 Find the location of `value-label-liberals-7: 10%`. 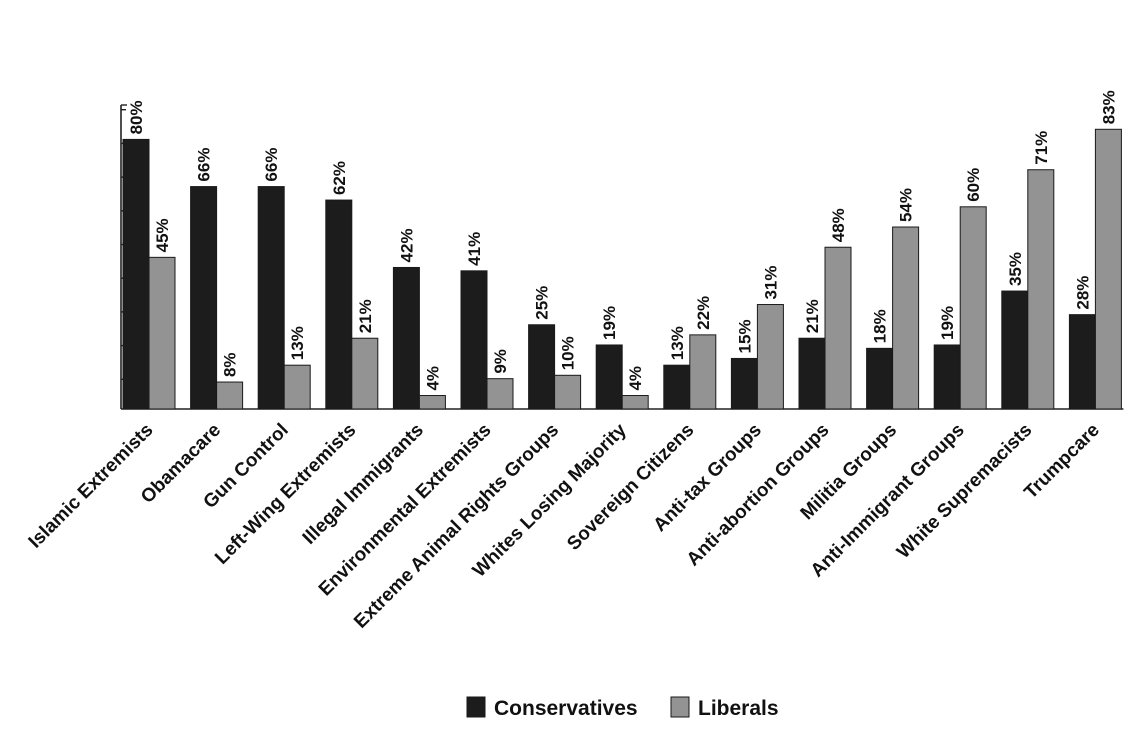

value-label-liberals-7: 10% is located at coordinates (568, 353).